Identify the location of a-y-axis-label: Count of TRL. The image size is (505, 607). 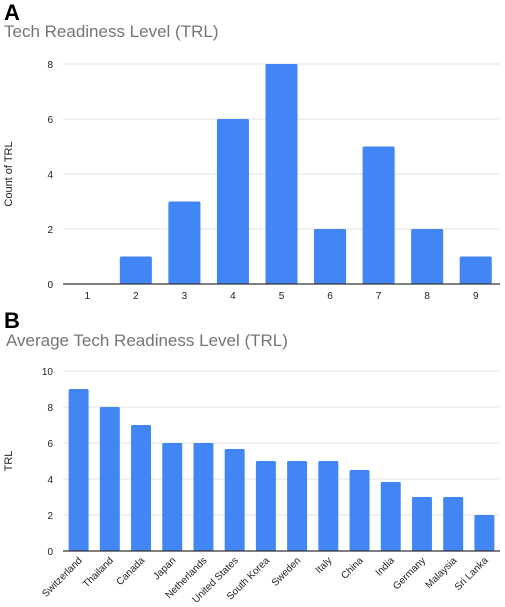
(9, 173).